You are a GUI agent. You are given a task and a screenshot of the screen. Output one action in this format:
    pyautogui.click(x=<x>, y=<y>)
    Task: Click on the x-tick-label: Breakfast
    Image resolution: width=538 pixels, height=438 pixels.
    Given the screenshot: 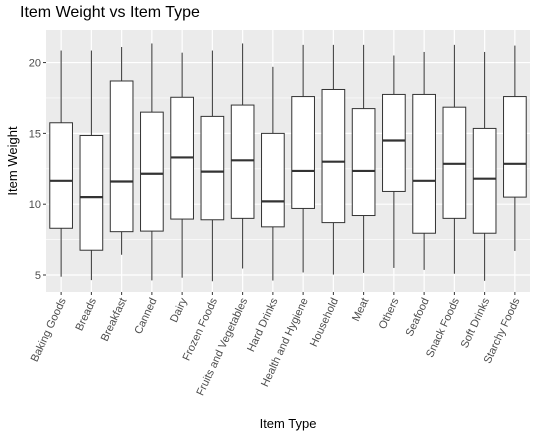 What is the action you would take?
    pyautogui.click(x=114, y=319)
    